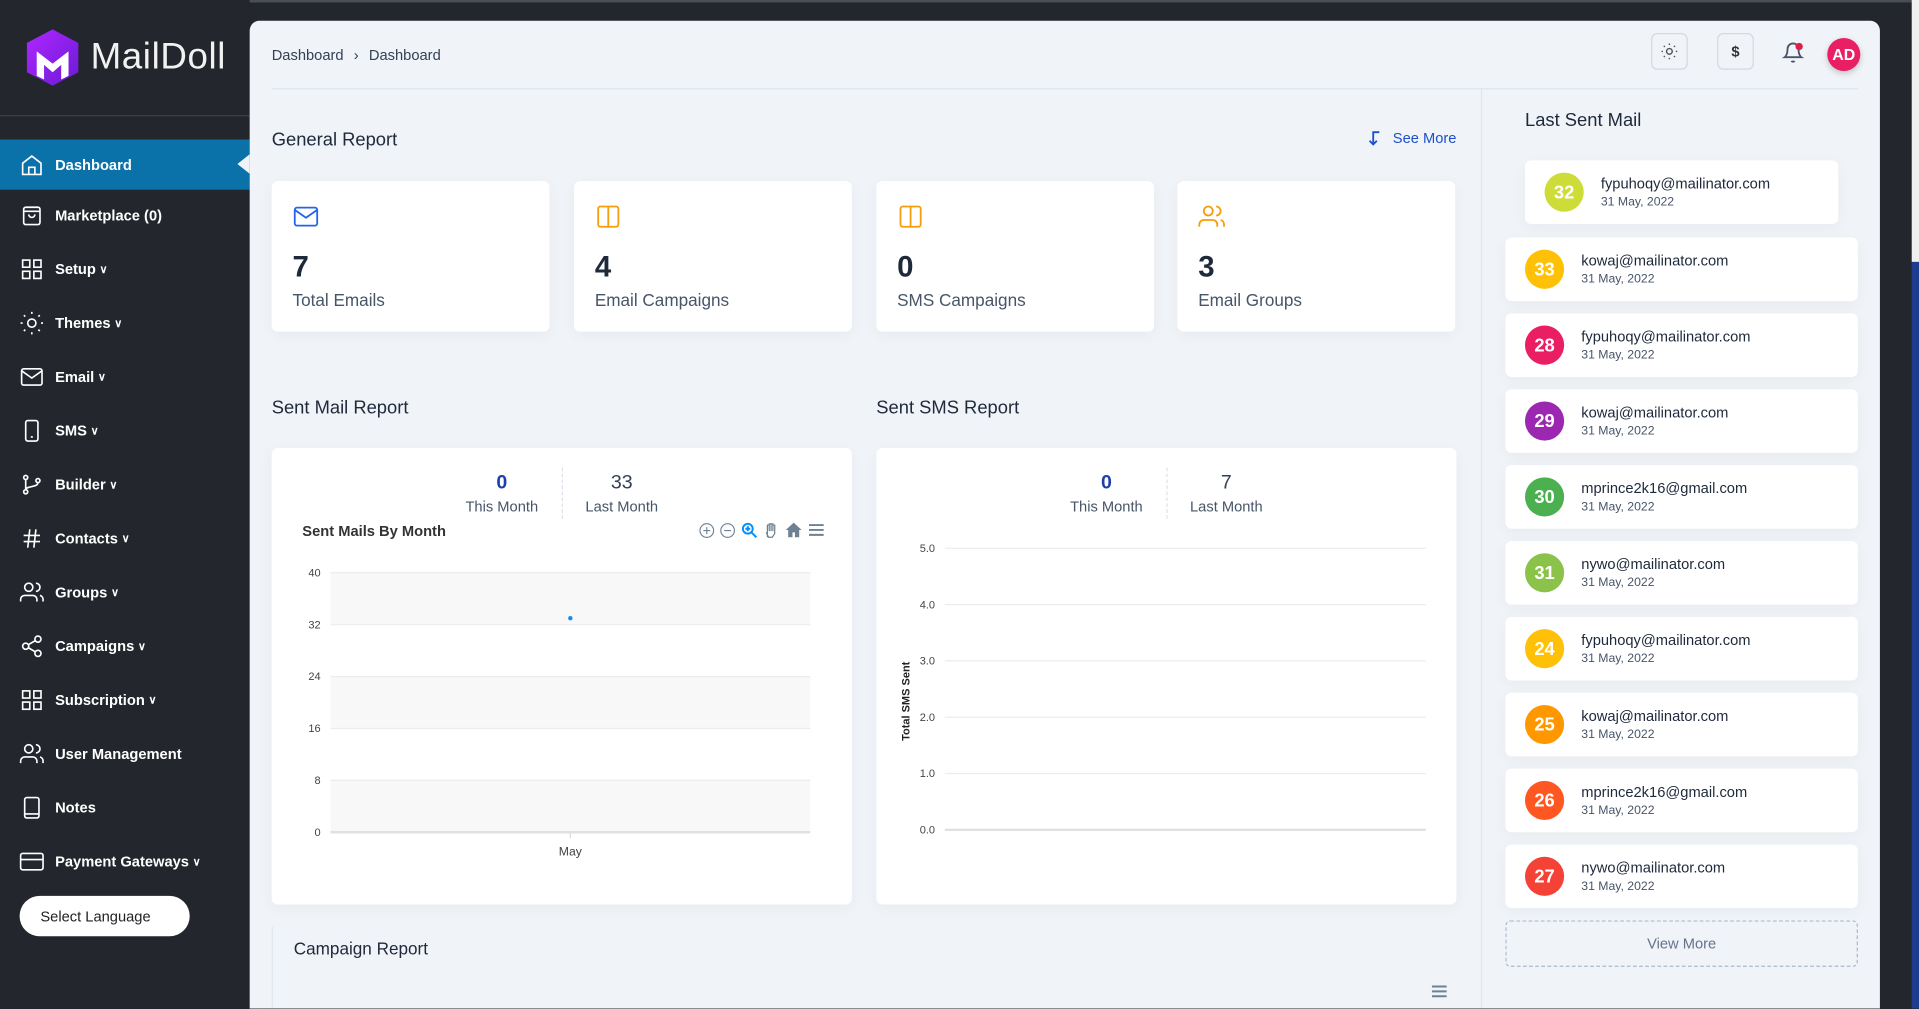 The image size is (1919, 1009). I want to click on sidebar-item-contacts: Contacts ∨, so click(125, 538).